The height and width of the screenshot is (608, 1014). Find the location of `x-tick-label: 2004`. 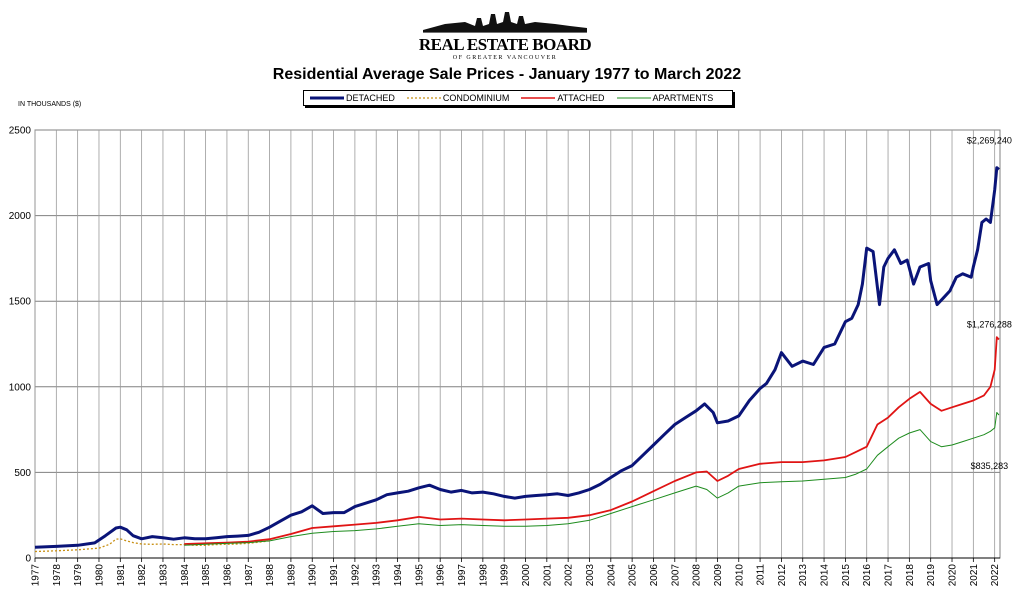

x-tick-label: 2004 is located at coordinates (611, 575).